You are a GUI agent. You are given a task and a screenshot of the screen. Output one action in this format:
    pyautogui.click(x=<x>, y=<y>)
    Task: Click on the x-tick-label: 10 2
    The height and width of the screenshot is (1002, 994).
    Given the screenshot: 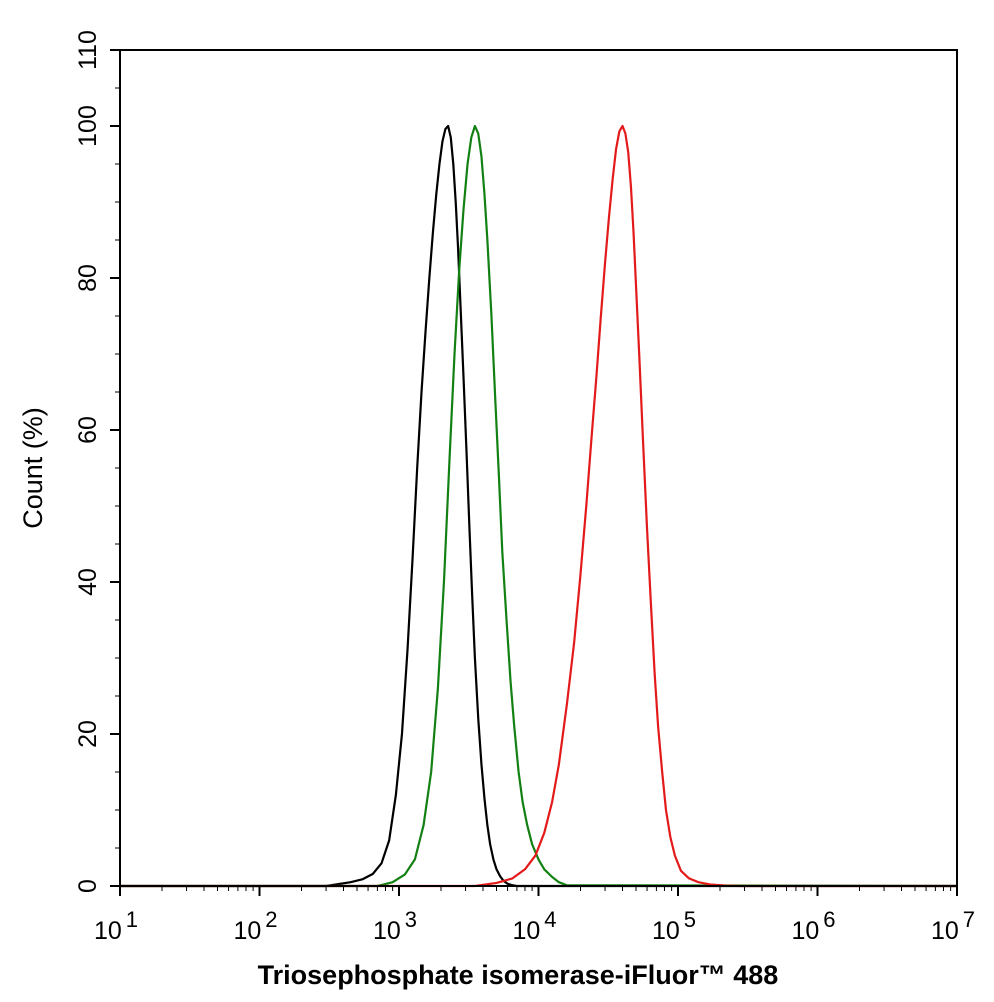 What is the action you would take?
    pyautogui.click(x=255, y=926)
    